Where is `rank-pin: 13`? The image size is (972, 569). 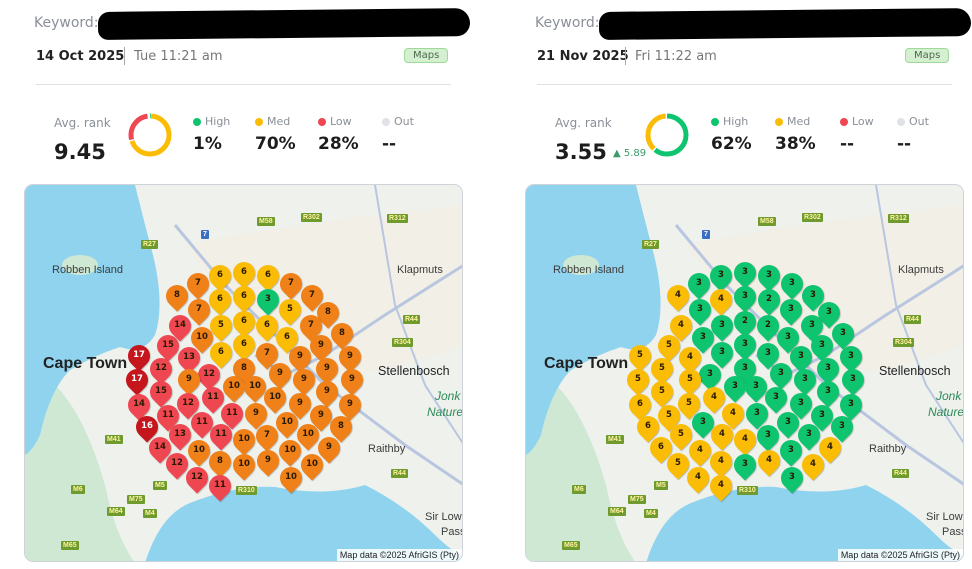
rank-pin: 13 is located at coordinates (189, 358).